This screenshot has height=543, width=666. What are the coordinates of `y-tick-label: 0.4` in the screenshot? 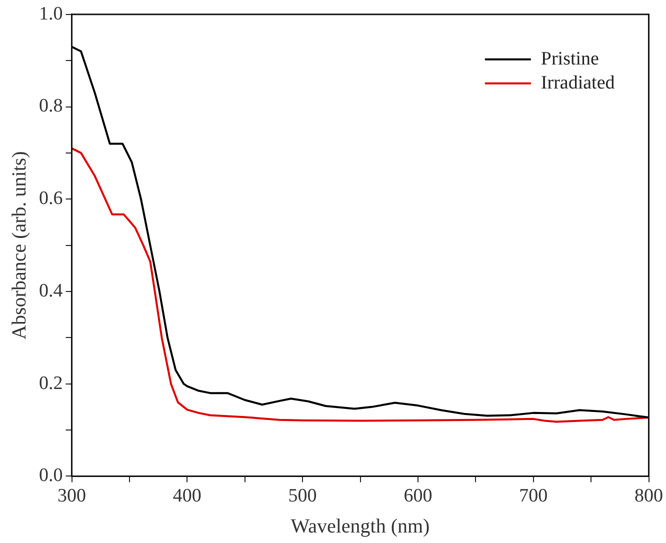 It's located at (51, 291).